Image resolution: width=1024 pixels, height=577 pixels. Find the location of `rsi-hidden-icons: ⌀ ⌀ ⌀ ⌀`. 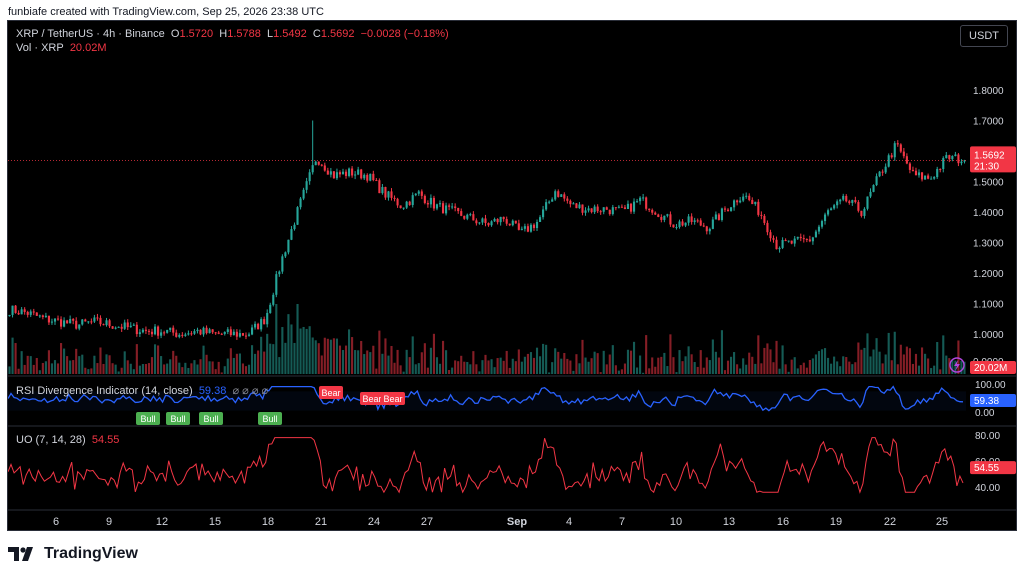

rsi-hidden-icons: ⌀ ⌀ ⌀ ⌀ is located at coordinates (250, 391).